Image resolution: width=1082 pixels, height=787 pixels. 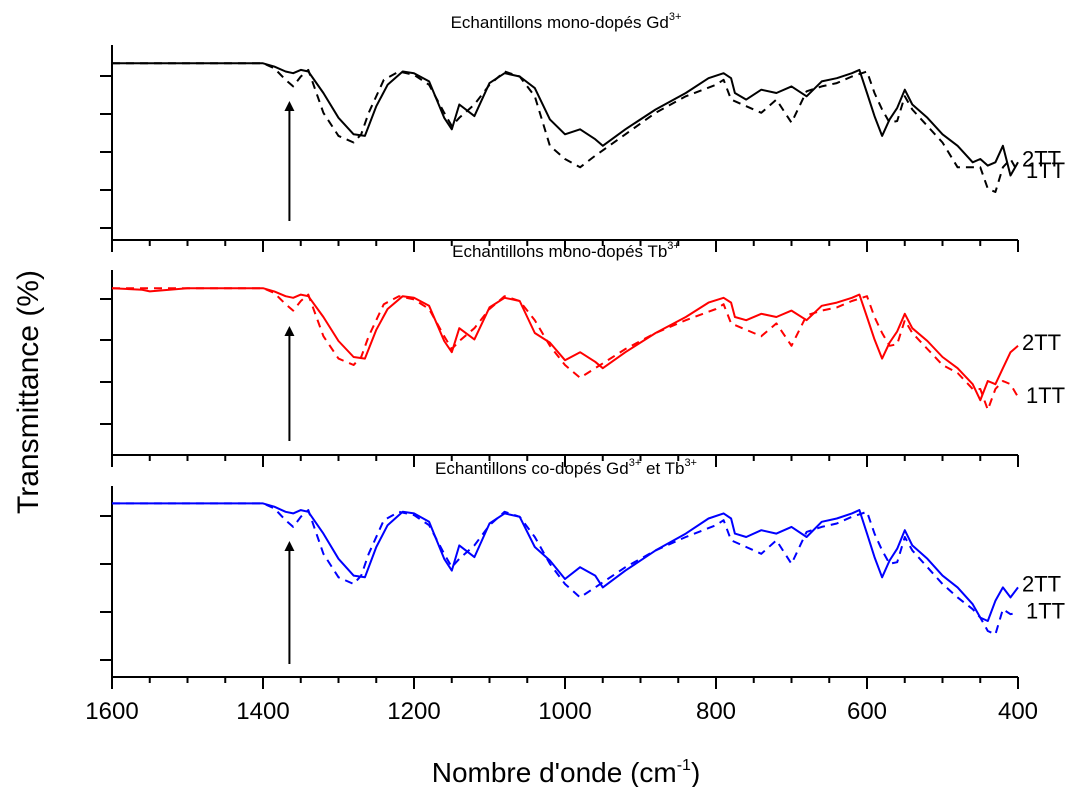 What do you see at coordinates (716, 711) in the screenshot?
I see `x-tick-label: 800` at bounding box center [716, 711].